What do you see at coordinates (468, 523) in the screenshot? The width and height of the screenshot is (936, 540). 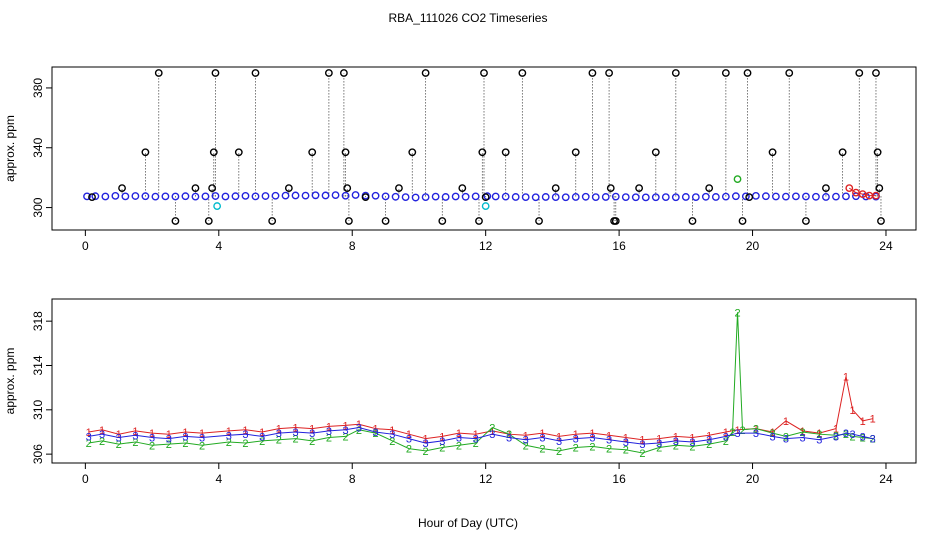 I see `x-axis-label: Hour of Day (UTC)` at bounding box center [468, 523].